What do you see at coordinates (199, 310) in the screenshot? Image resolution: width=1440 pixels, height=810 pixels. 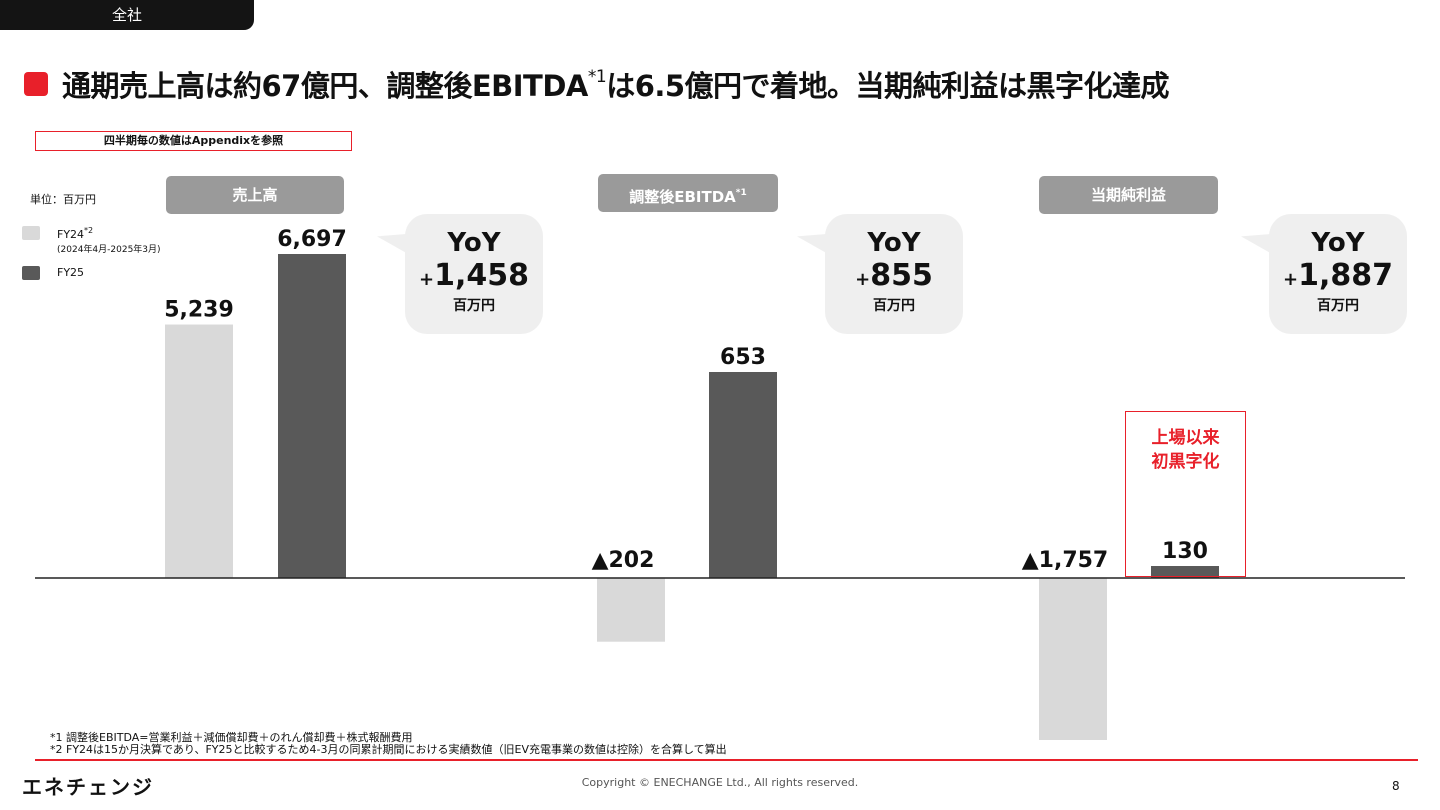 I see `bar-label-fy24-0: 5,239` at bounding box center [199, 310].